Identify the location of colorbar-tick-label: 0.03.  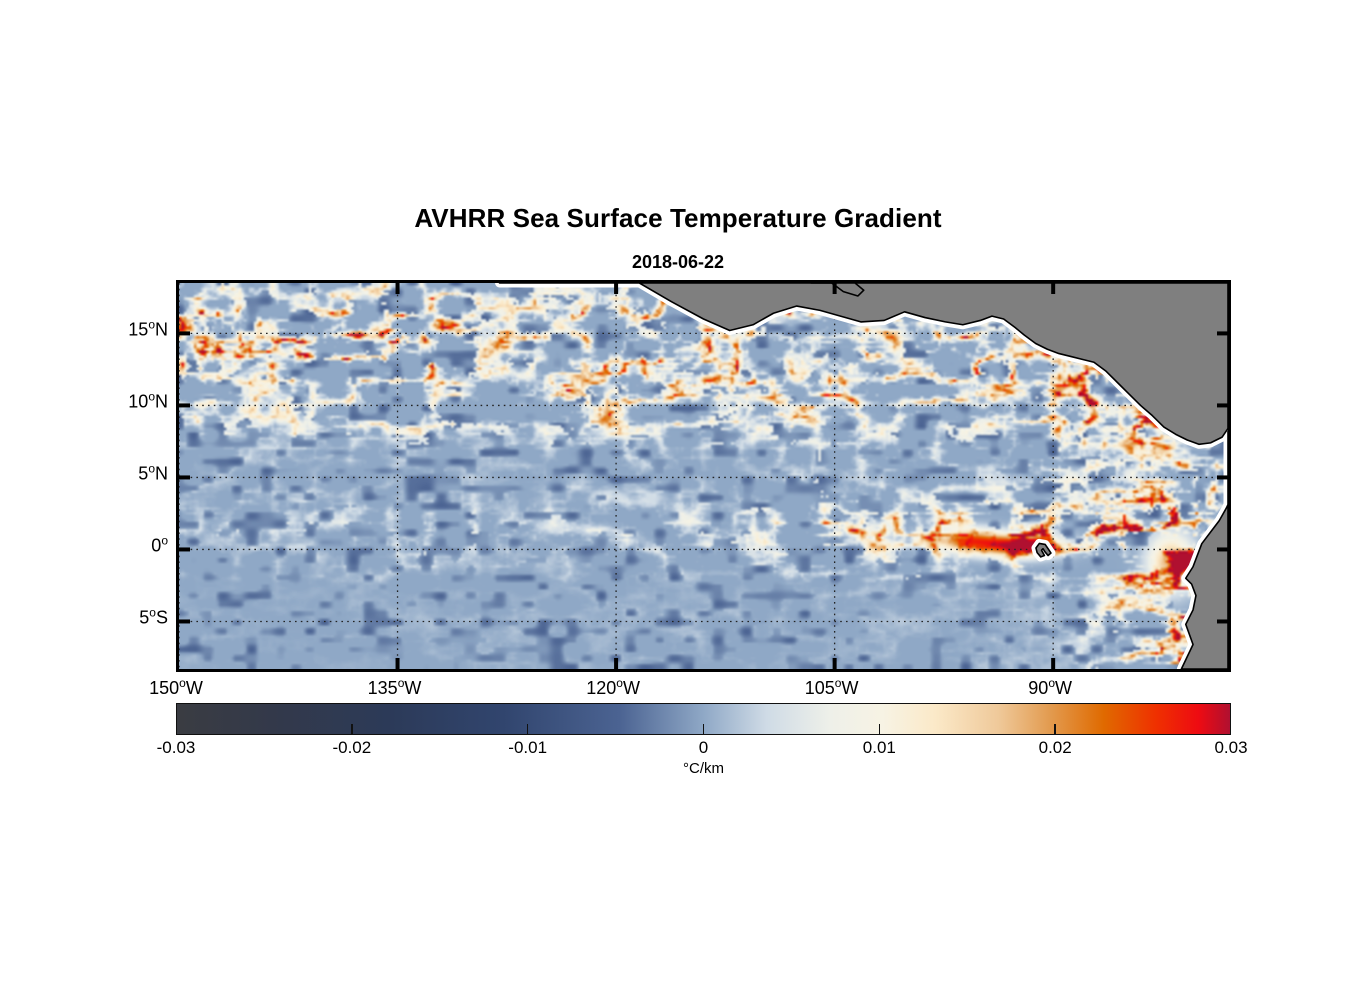
(1231, 747).